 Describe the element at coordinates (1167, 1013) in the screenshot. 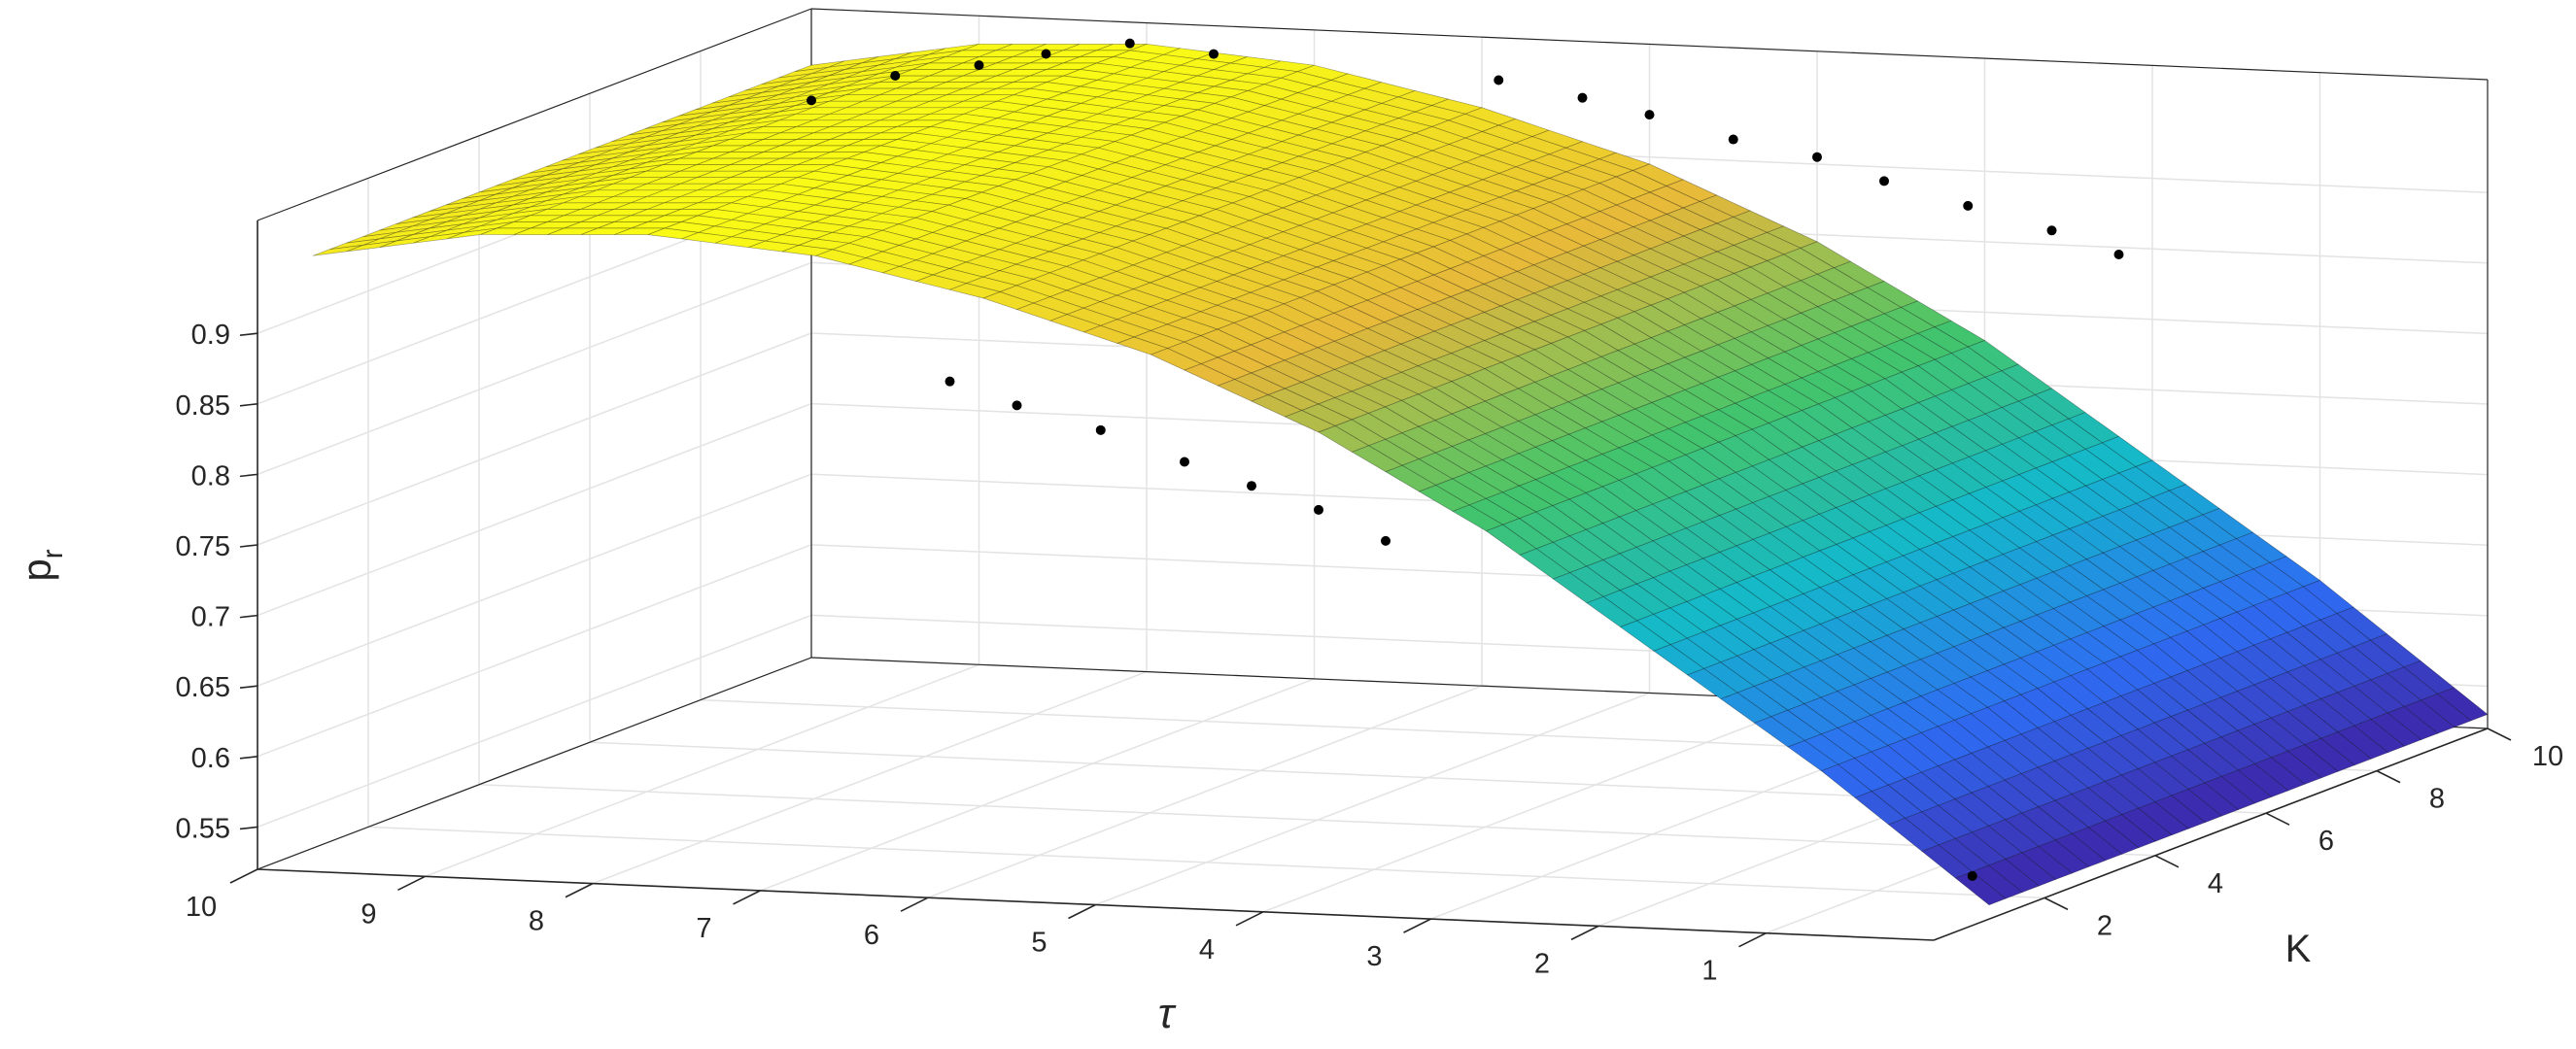

I see `tau-axis-label: τ` at that location.